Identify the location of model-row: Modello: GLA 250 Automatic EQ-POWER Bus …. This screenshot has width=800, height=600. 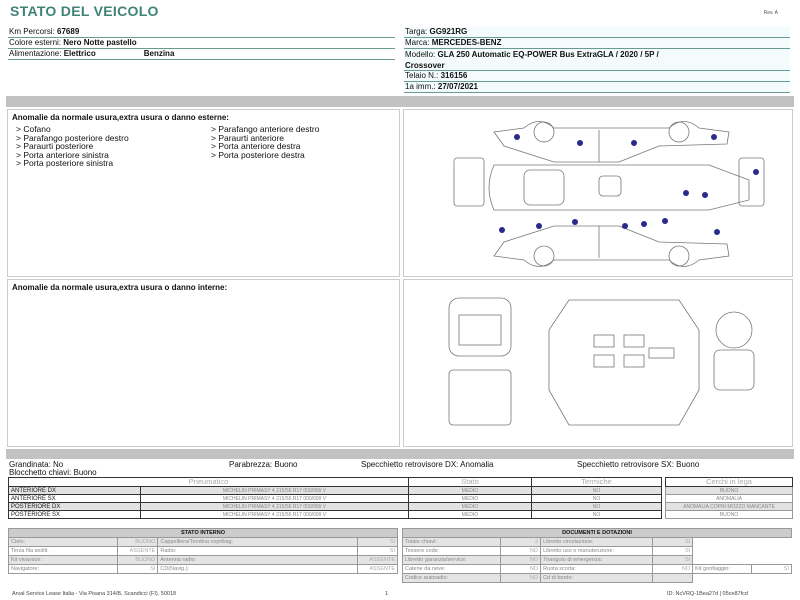
(597, 60).